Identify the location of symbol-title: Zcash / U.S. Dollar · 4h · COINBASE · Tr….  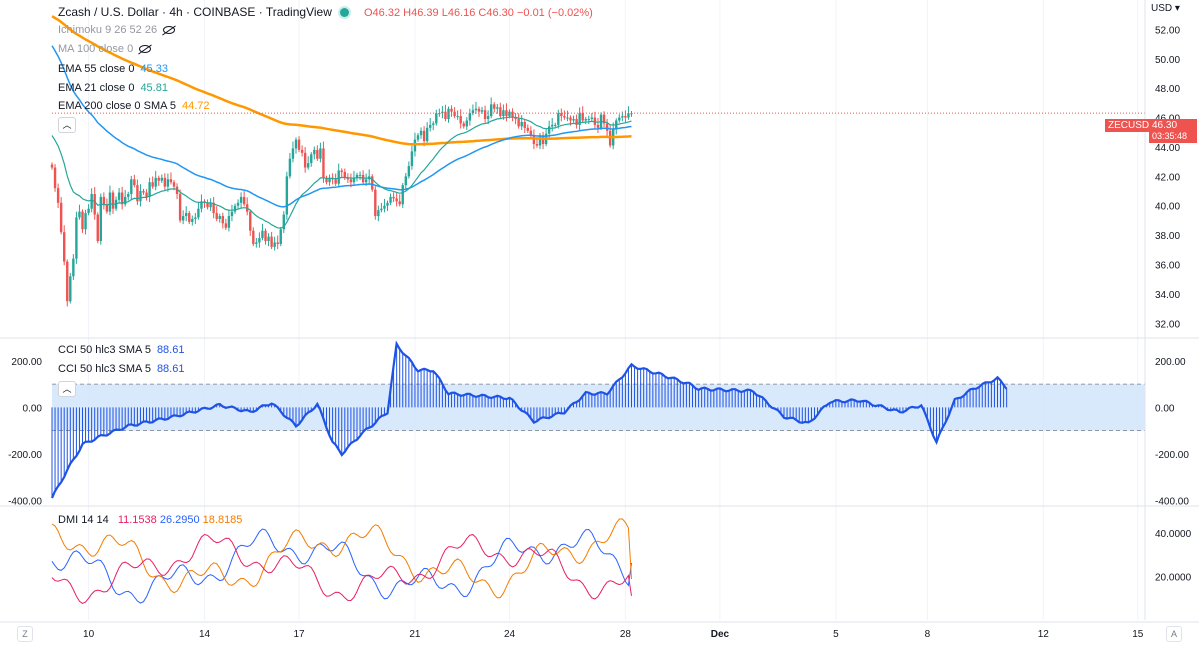
(195, 12).